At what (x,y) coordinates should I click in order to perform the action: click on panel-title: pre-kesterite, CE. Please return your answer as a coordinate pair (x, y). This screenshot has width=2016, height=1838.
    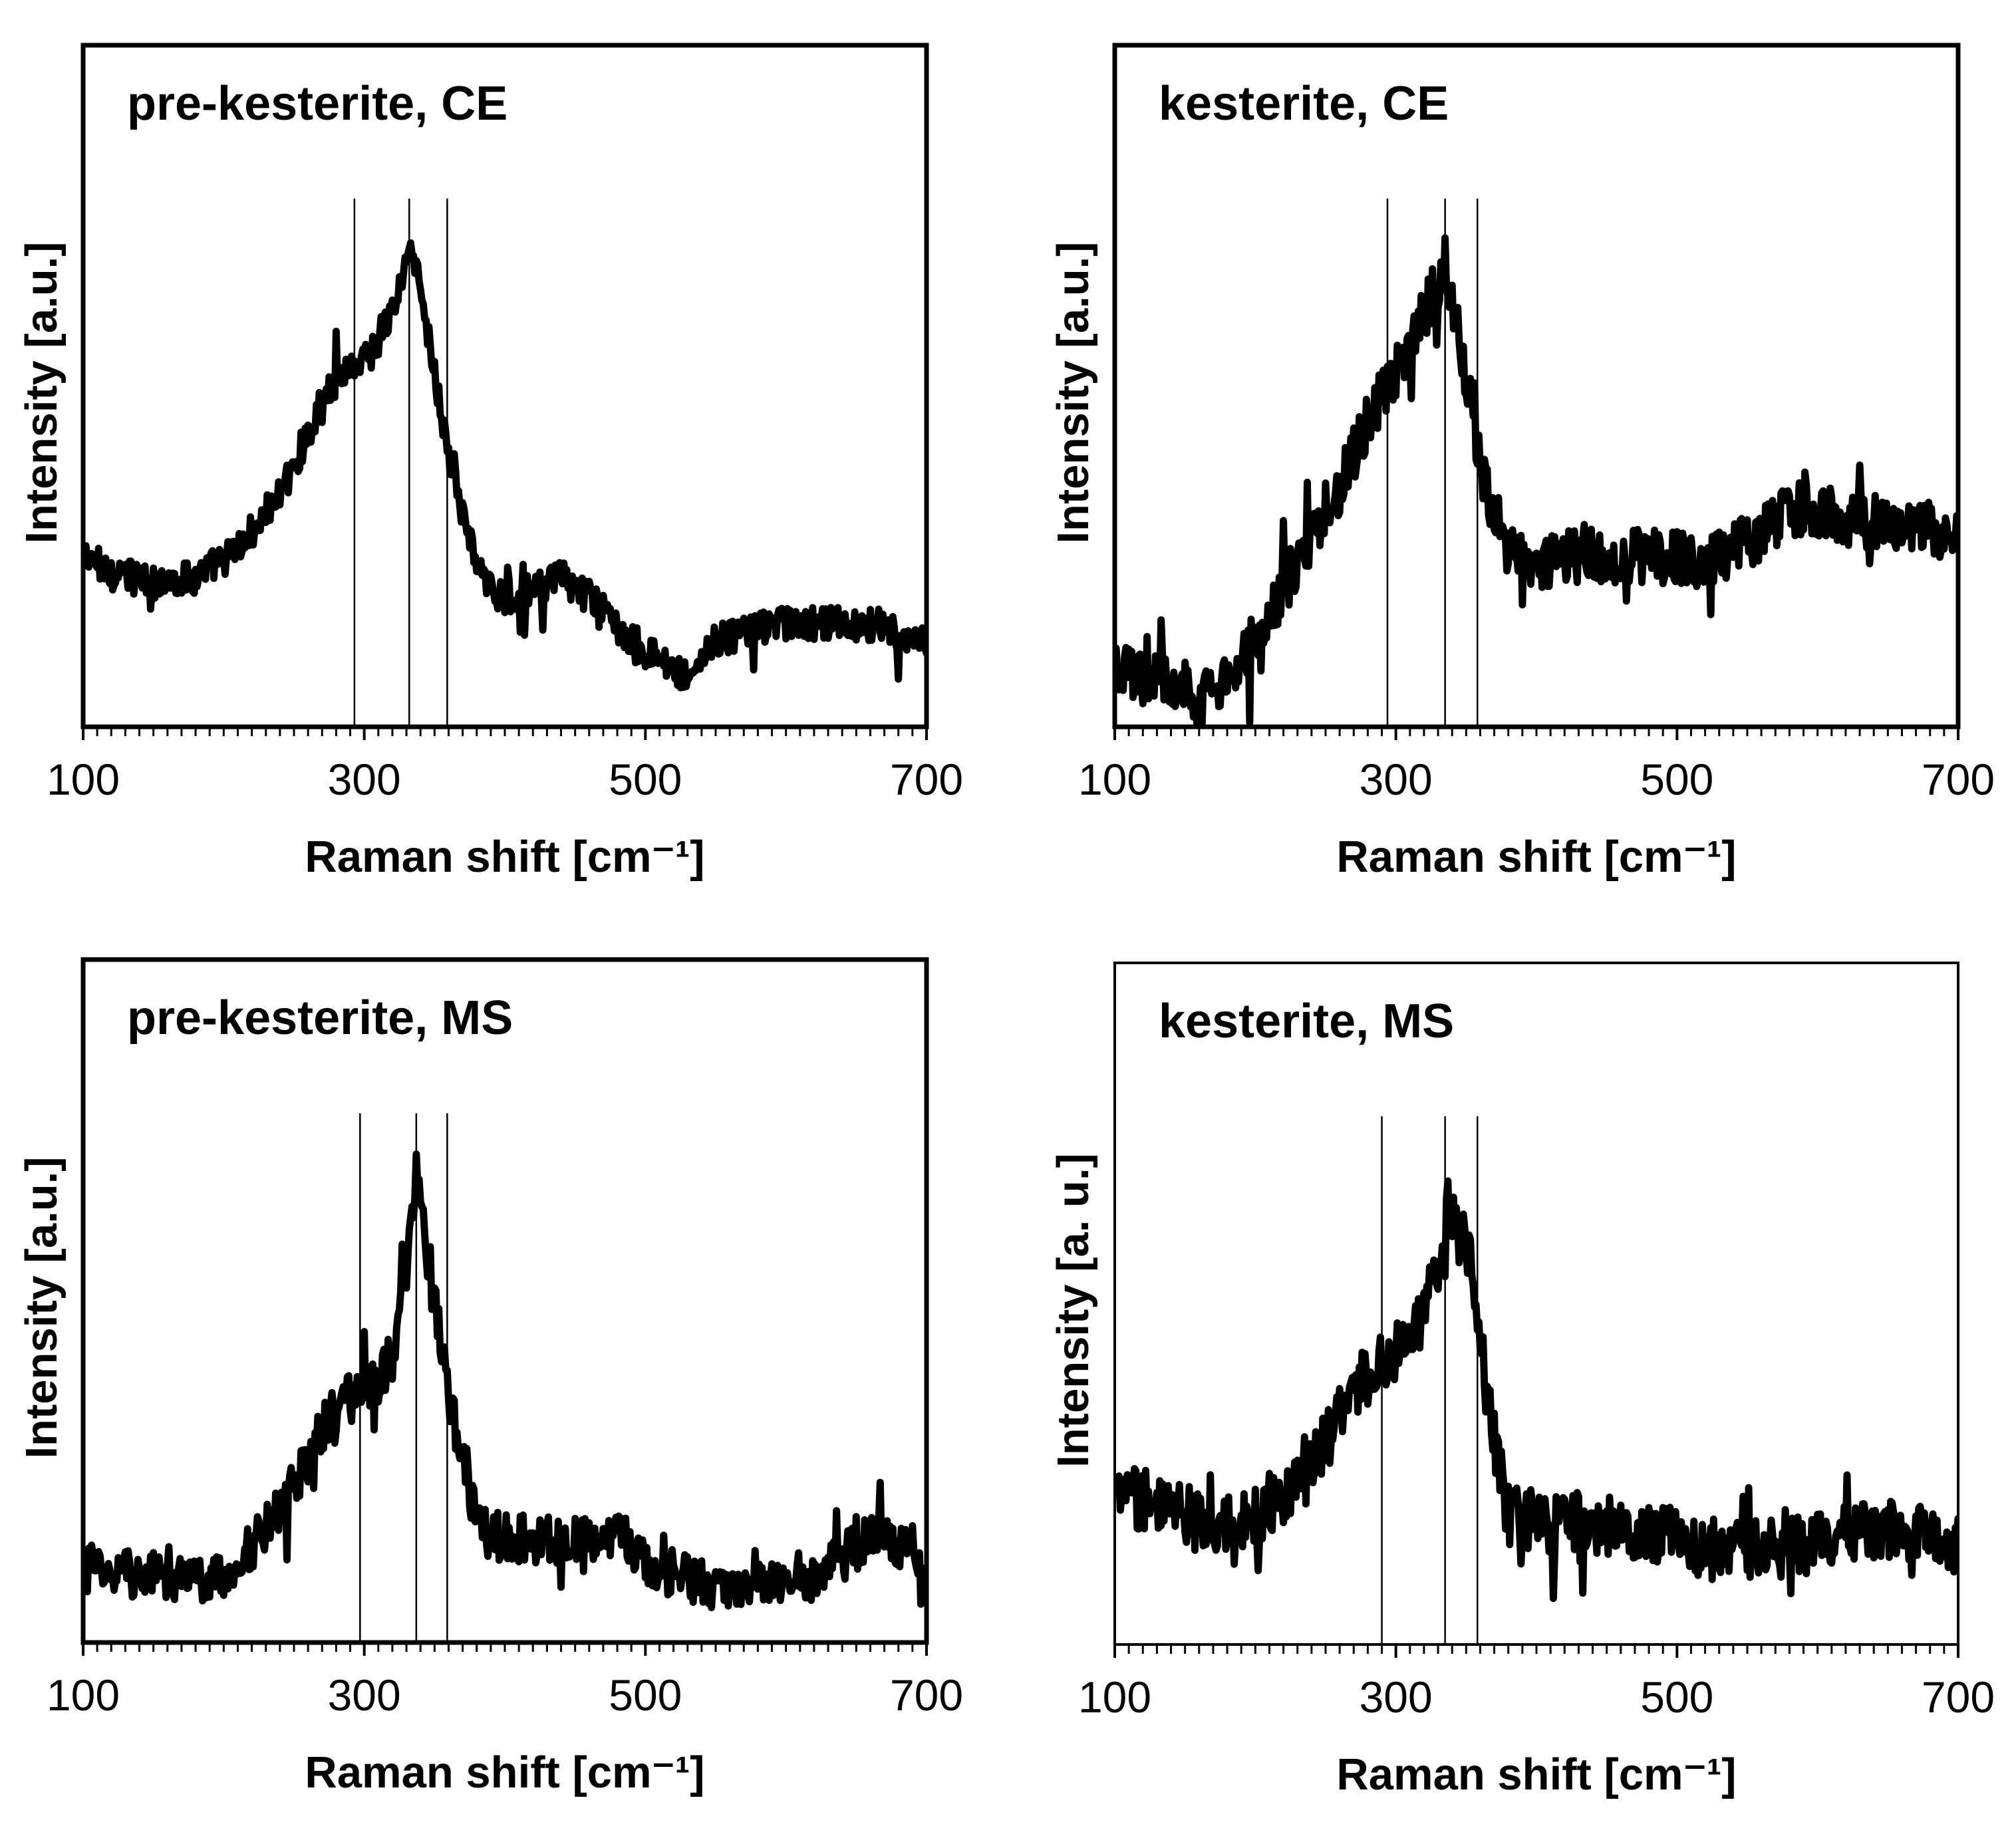
    Looking at the image, I should click on (317, 103).